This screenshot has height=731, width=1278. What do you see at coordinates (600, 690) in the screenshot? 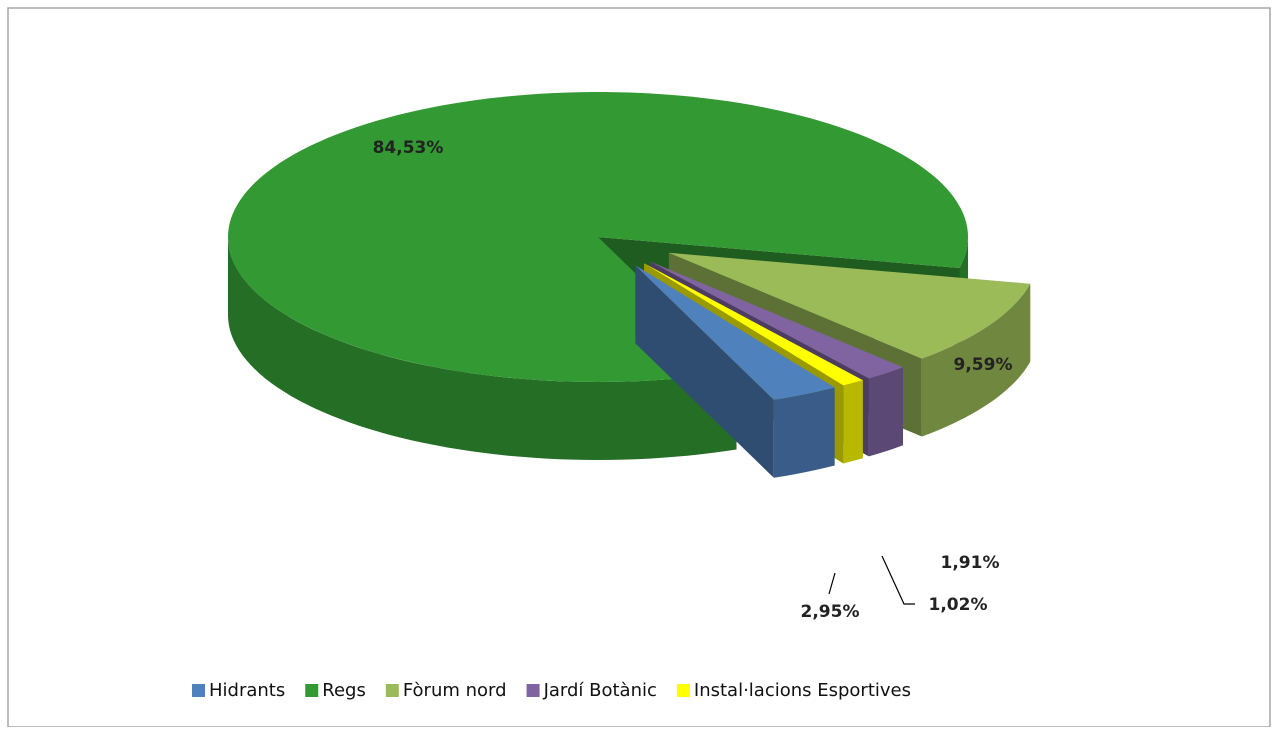
I see `legend-label: Jardí Botànic` at bounding box center [600, 690].